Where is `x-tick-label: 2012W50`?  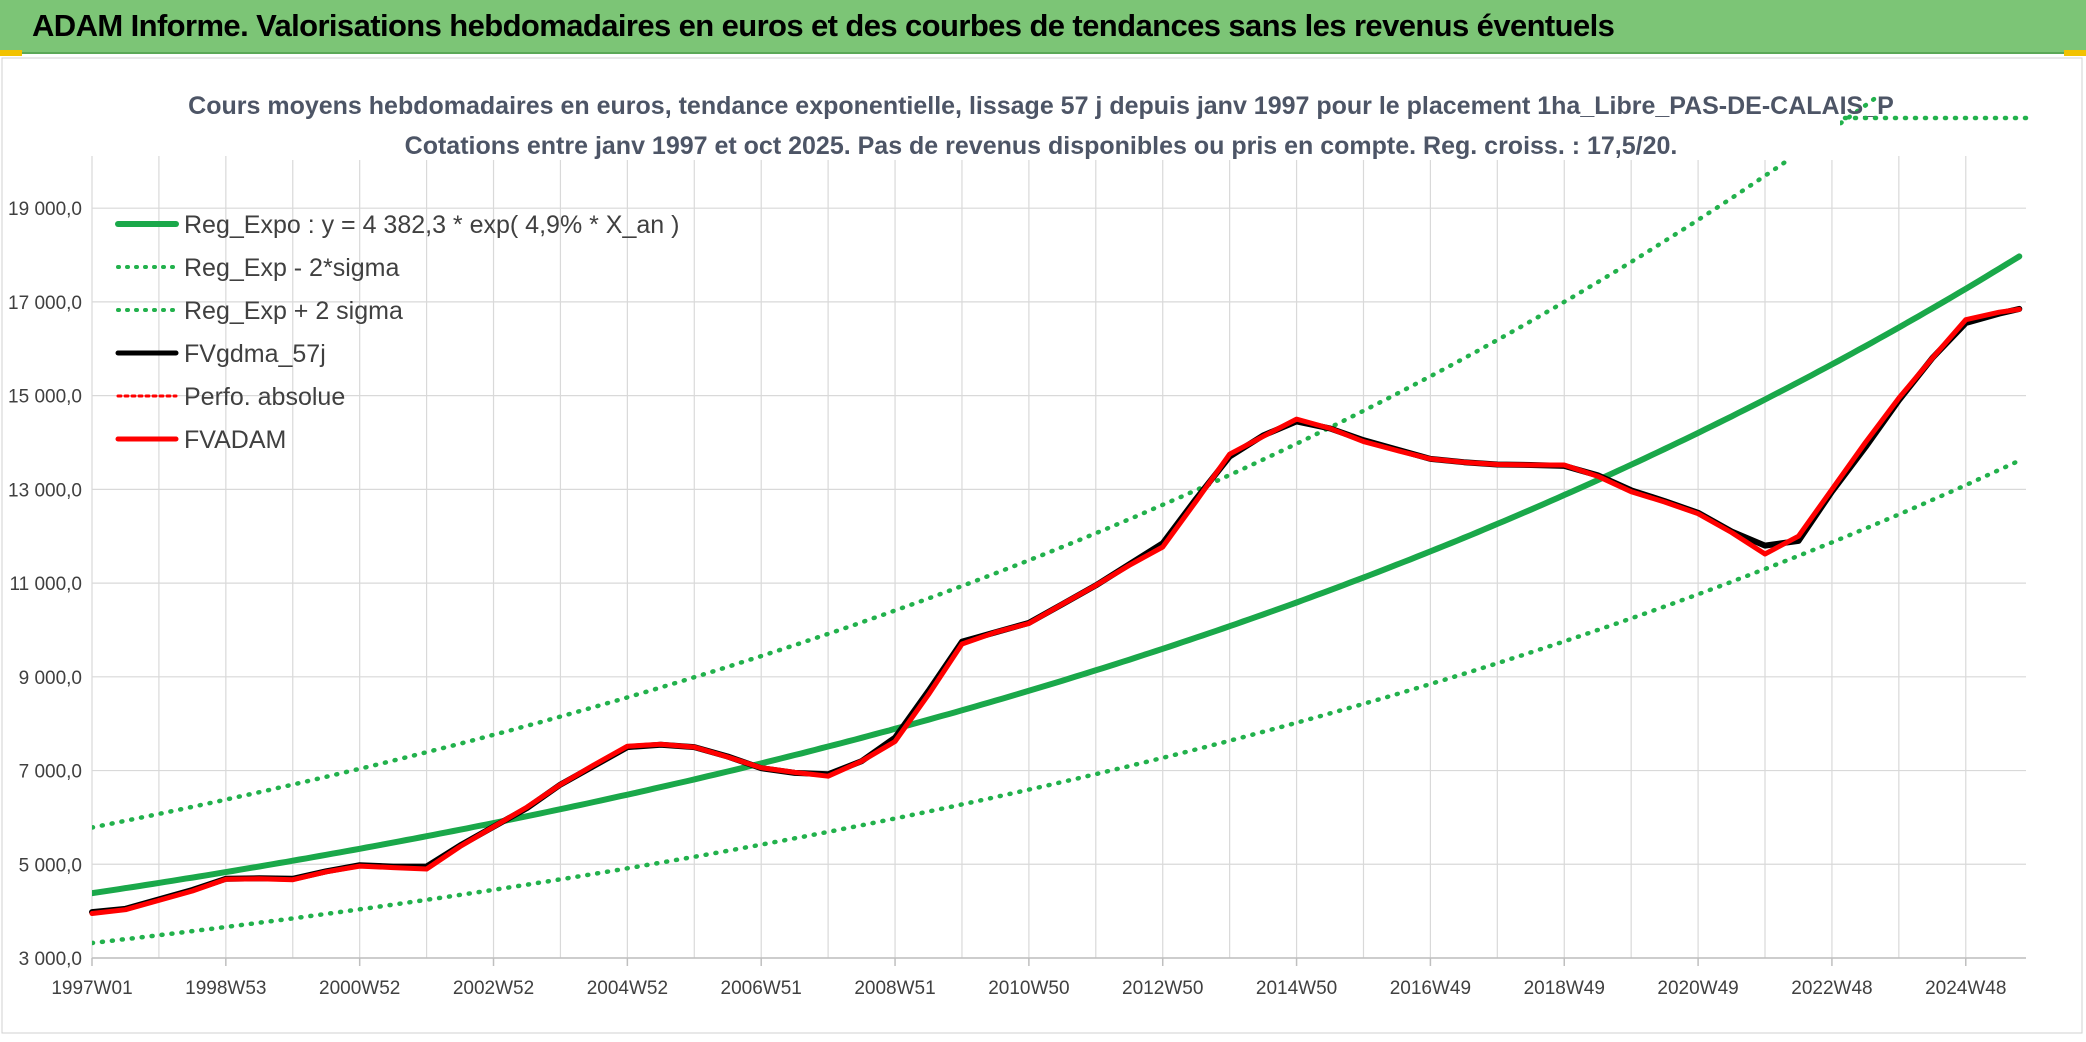
x-tick-label: 2012W50 is located at coordinates (1162, 988).